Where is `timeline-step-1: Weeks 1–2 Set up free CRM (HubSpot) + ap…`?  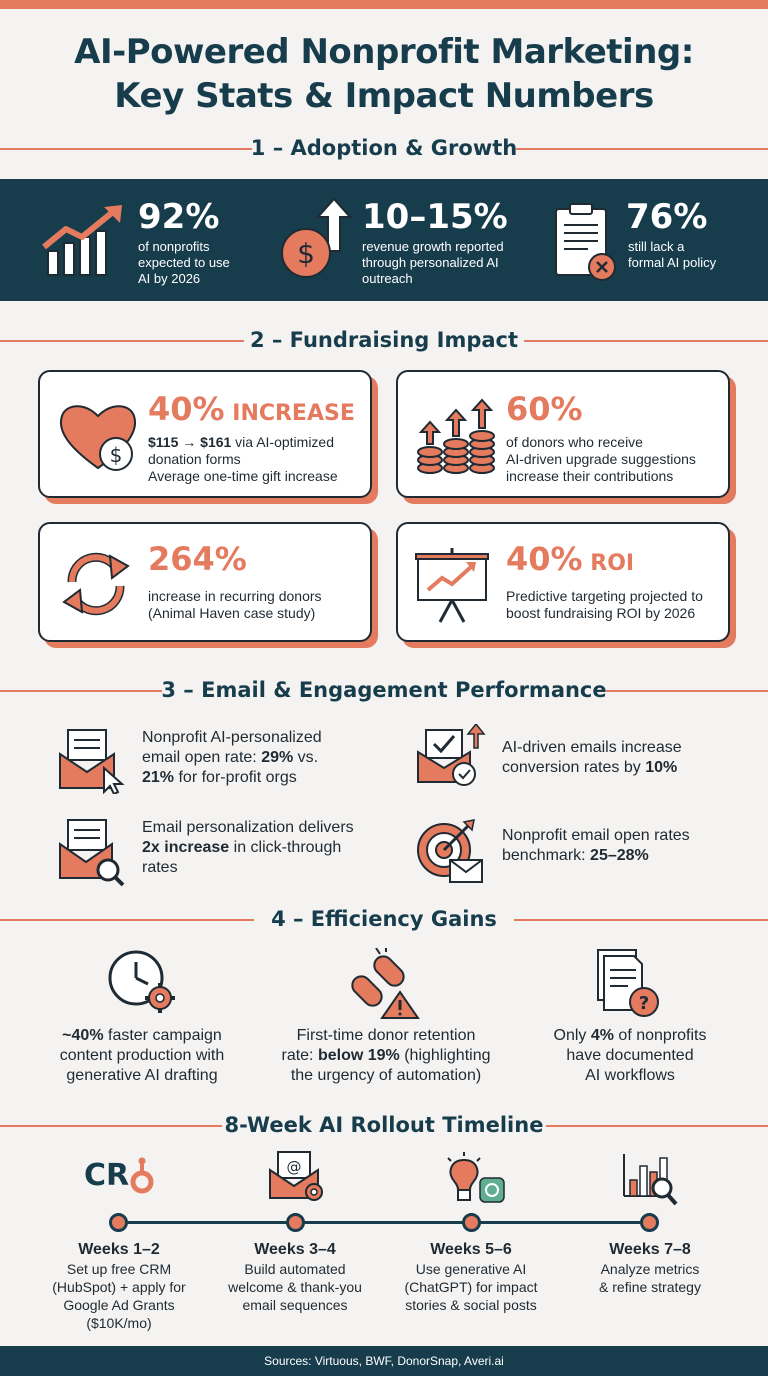 timeline-step-1: Weeks 1–2 Set up free CRM (HubSpot) + ap… is located at coordinates (119, 1286).